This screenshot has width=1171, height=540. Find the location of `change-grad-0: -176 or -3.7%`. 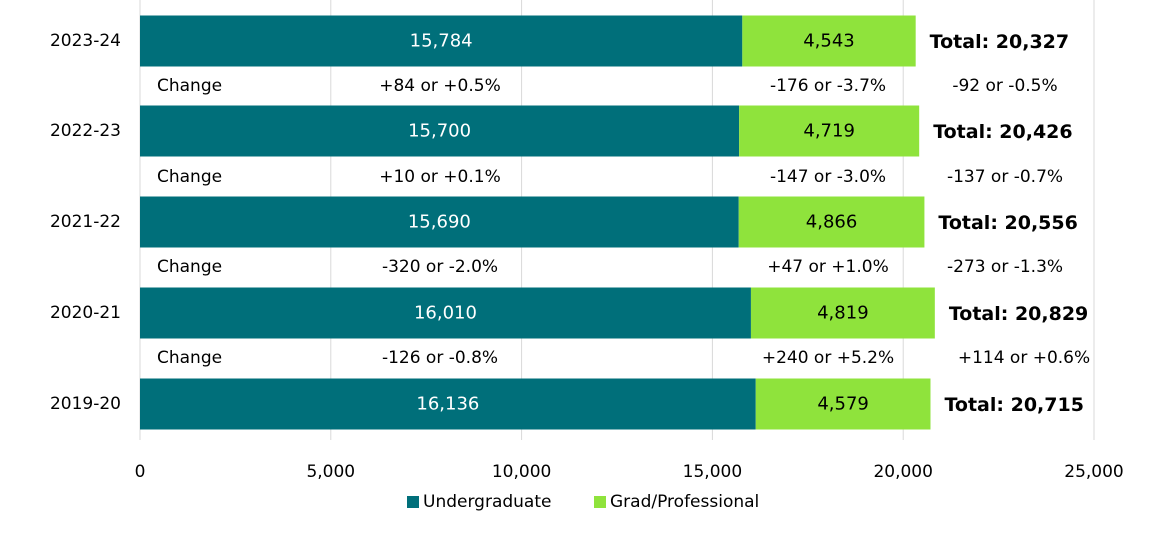

change-grad-0: -176 or -3.7% is located at coordinates (828, 86).